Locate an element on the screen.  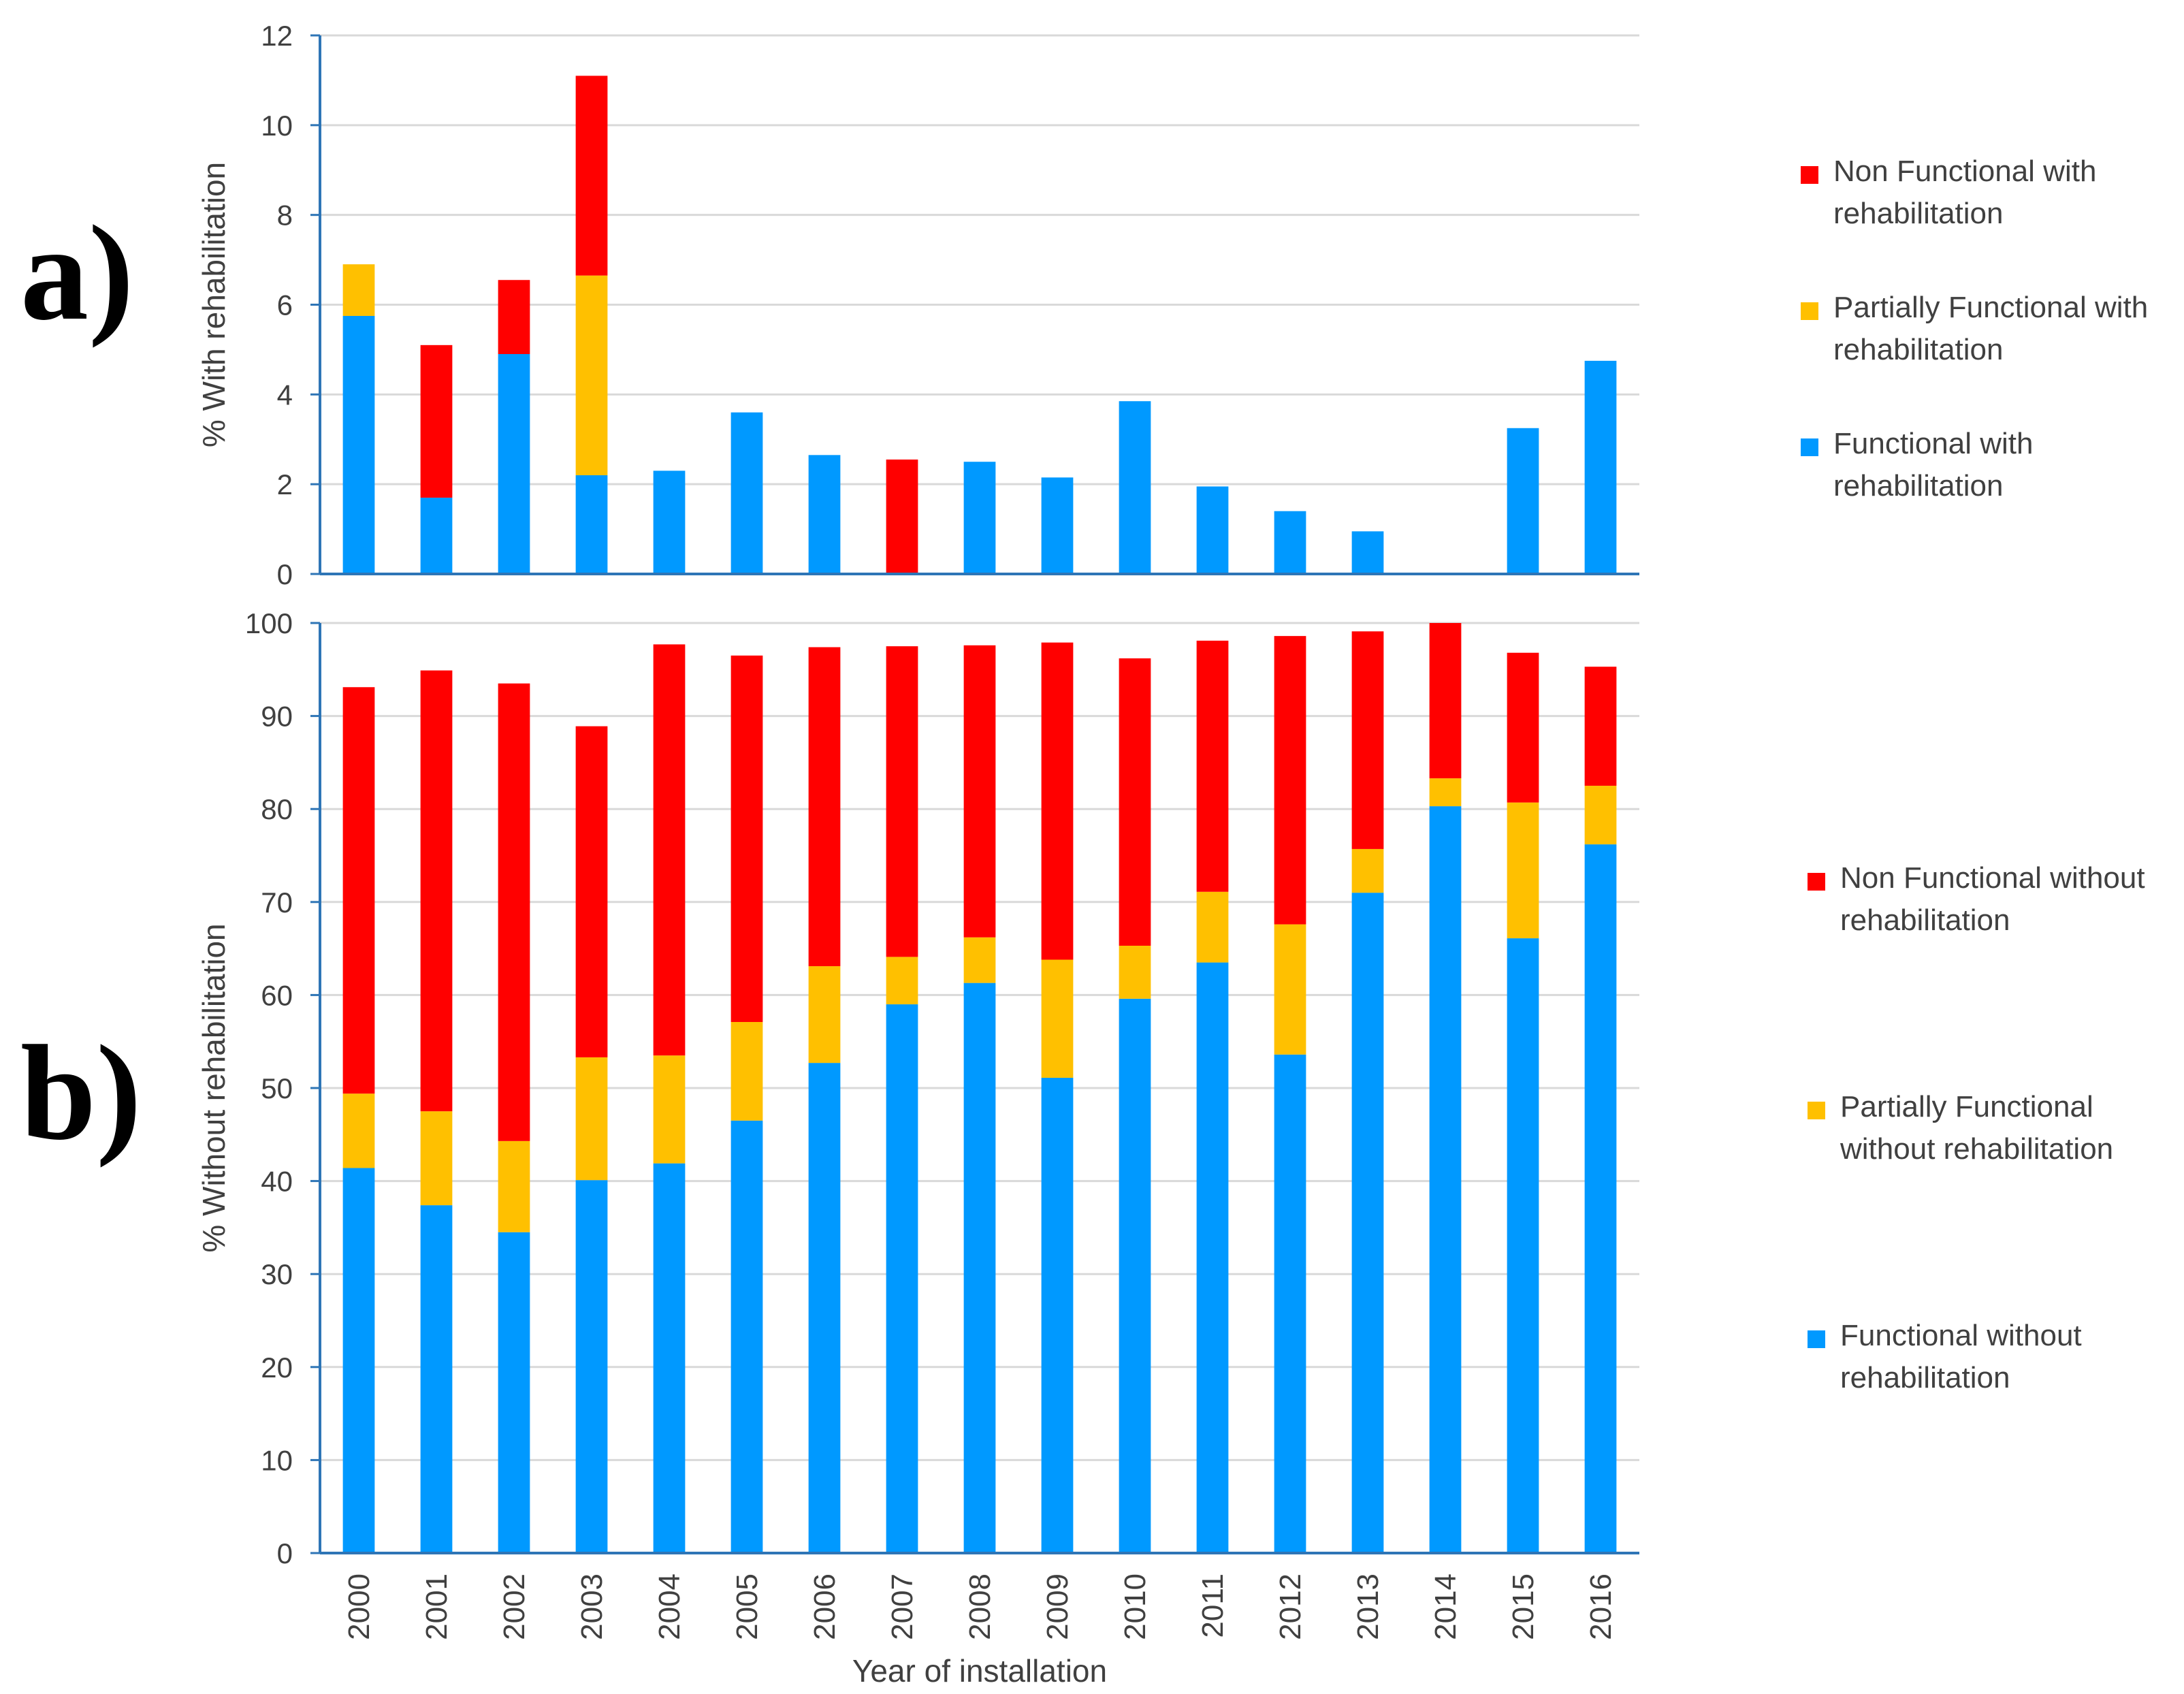
bar-b-2015-partial is located at coordinates (1523, 870).